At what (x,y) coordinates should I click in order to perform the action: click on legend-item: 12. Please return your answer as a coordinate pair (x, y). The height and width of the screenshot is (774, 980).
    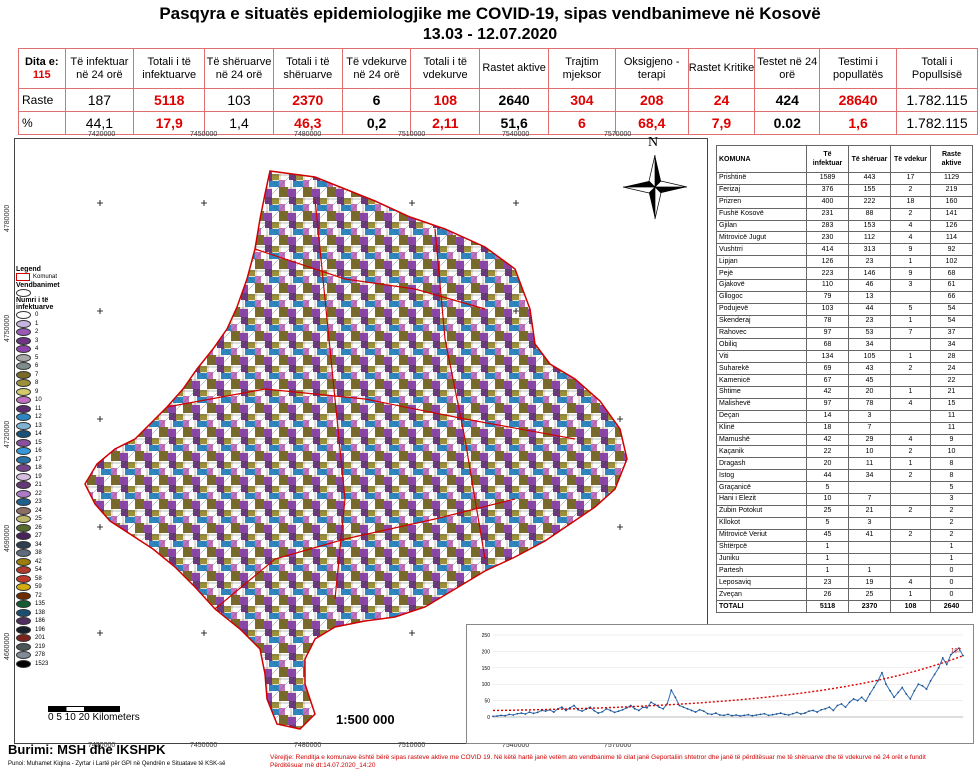
    Looking at the image, I should click on (48, 417).